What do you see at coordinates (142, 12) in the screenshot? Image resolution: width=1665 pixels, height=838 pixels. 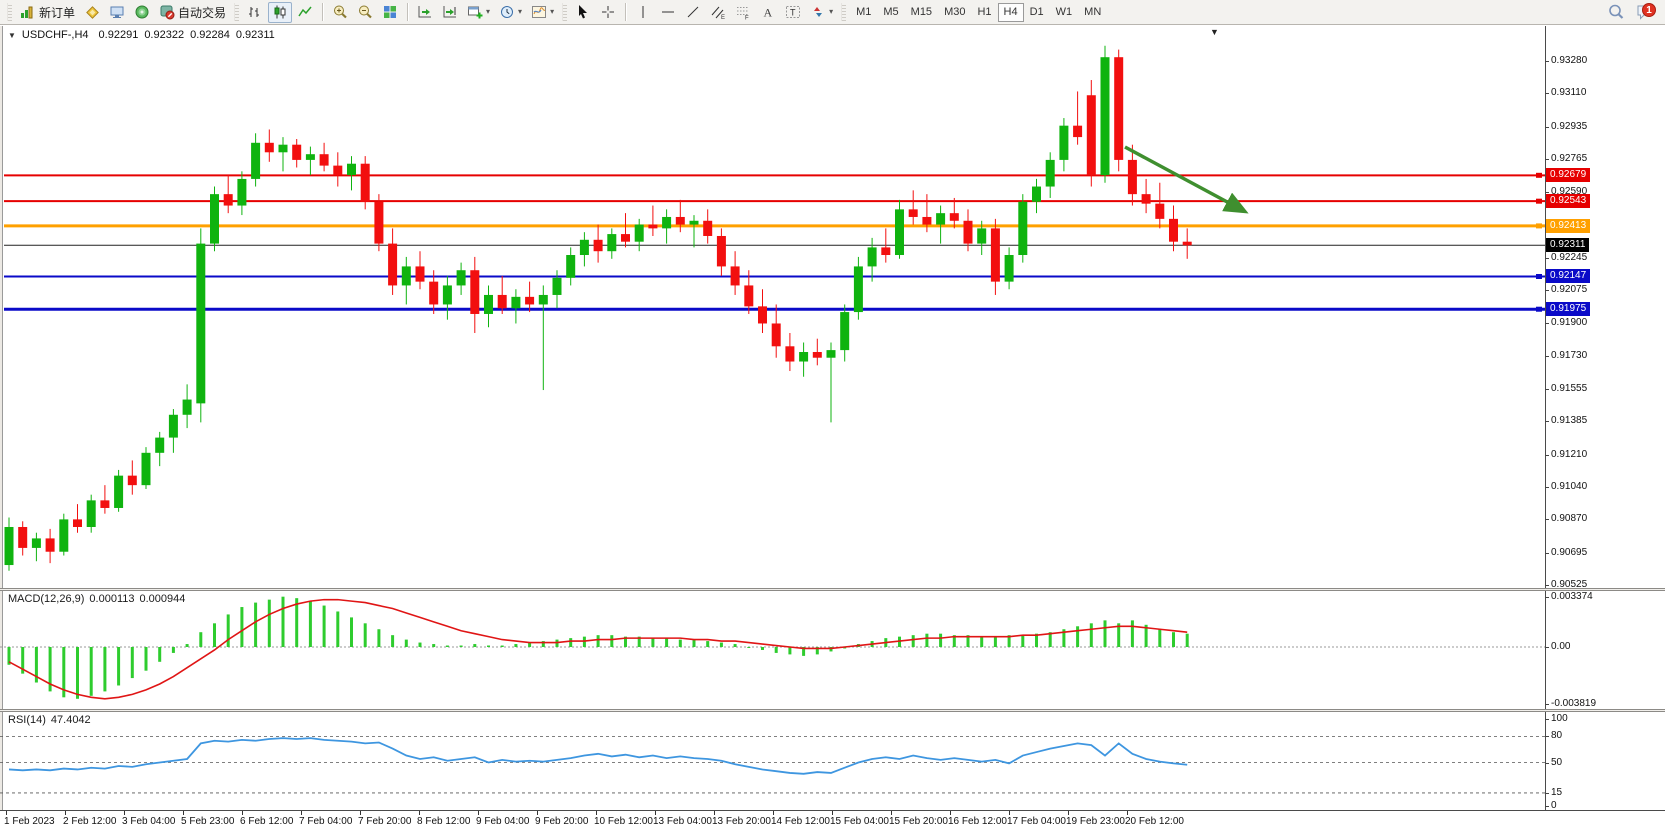 I see `navigator-button` at bounding box center [142, 12].